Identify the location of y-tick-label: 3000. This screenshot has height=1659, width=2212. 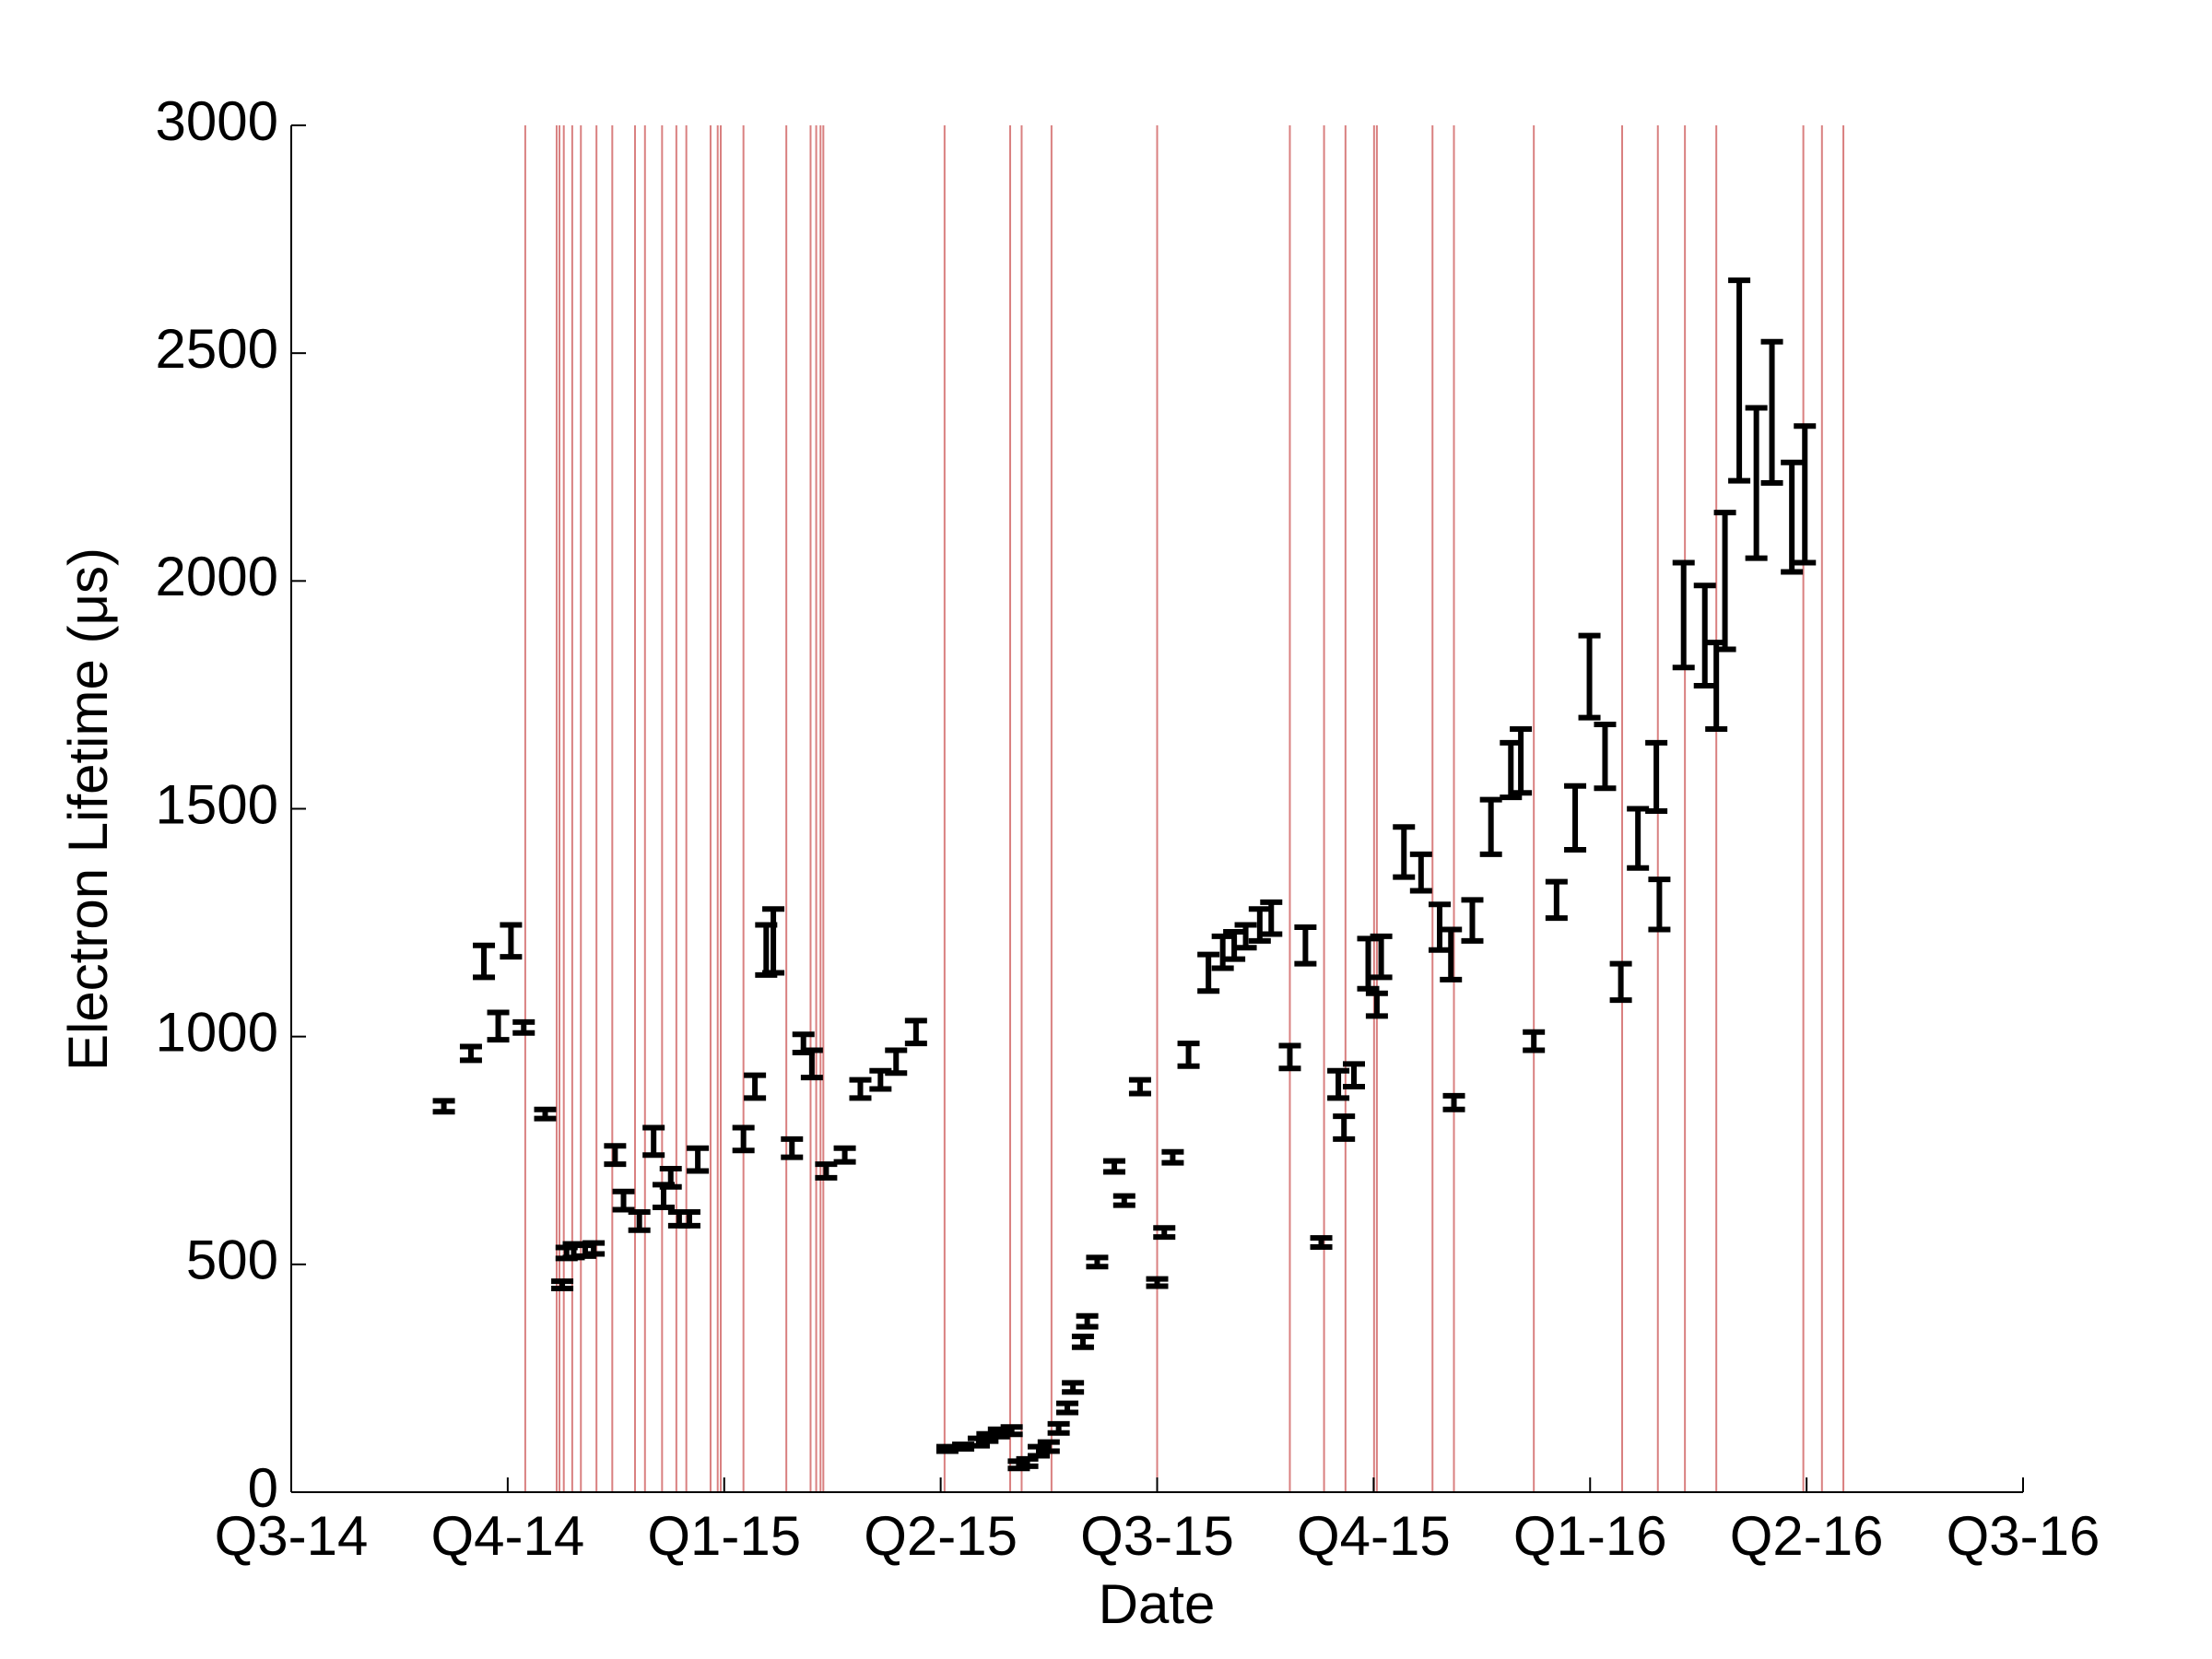
(217, 121).